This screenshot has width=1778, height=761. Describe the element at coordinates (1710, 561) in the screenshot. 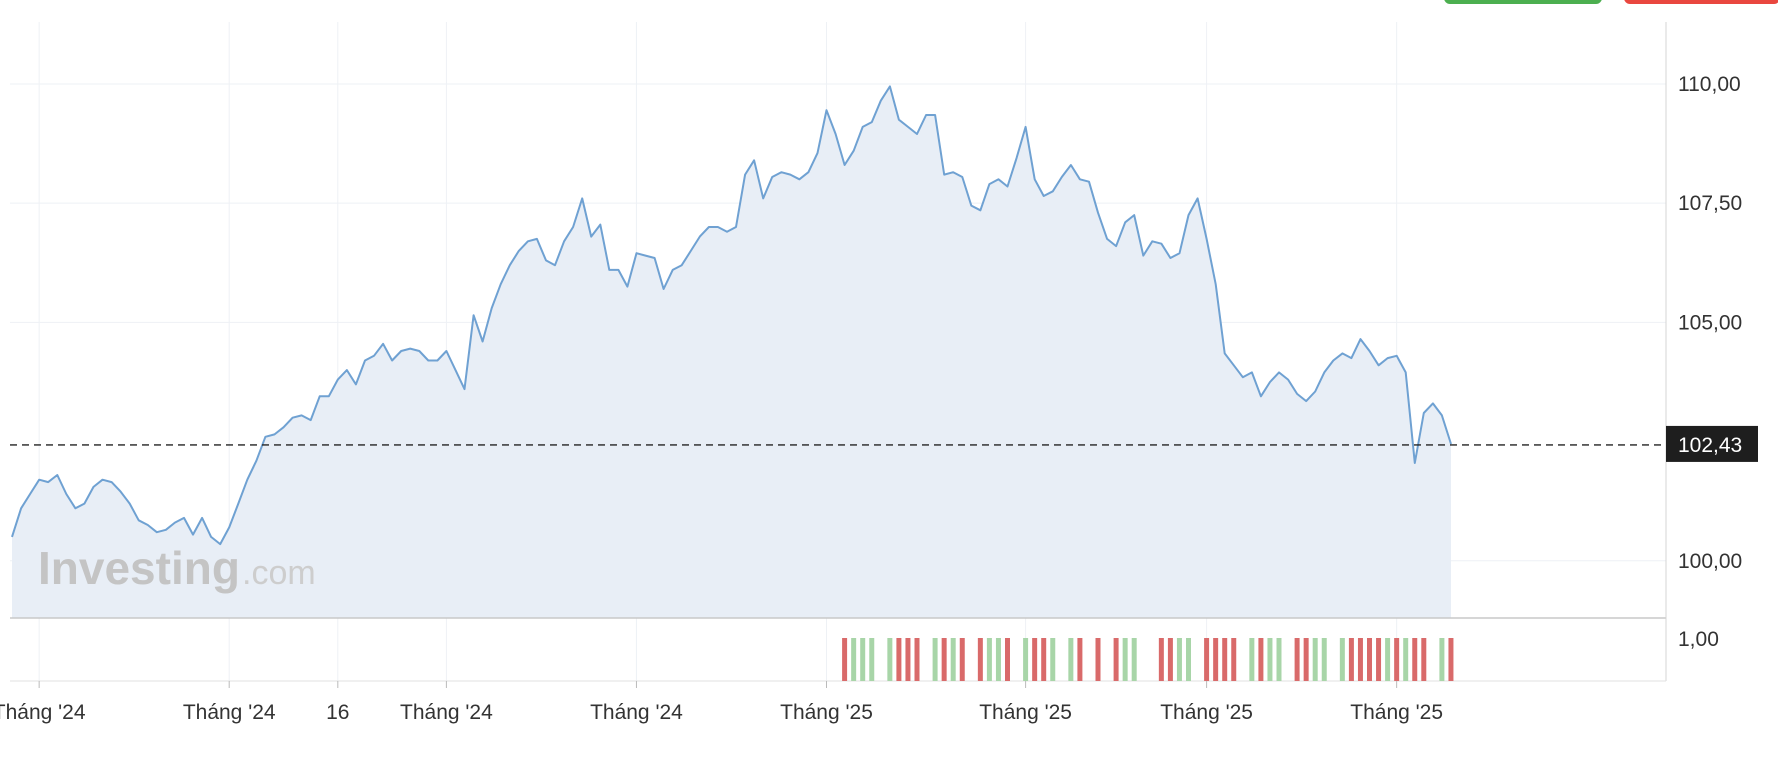

I see `price-tick-label: 100,00` at that location.